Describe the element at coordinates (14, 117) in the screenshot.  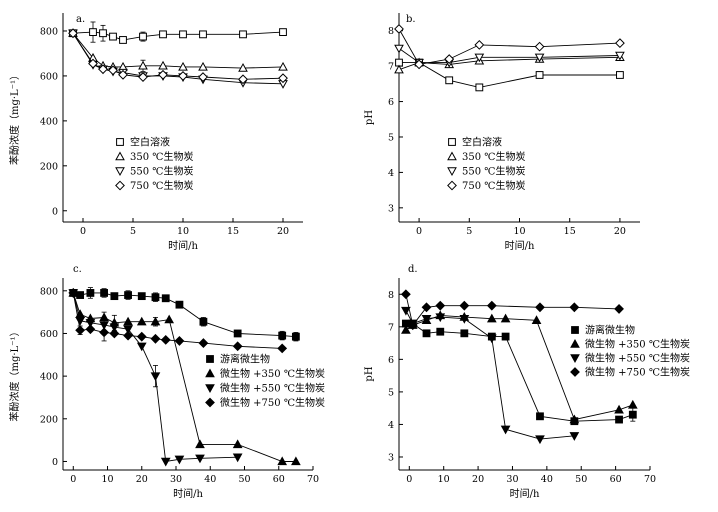
I see `y-axis-label: 苯酚浓度（mg·L⁻¹）` at that location.